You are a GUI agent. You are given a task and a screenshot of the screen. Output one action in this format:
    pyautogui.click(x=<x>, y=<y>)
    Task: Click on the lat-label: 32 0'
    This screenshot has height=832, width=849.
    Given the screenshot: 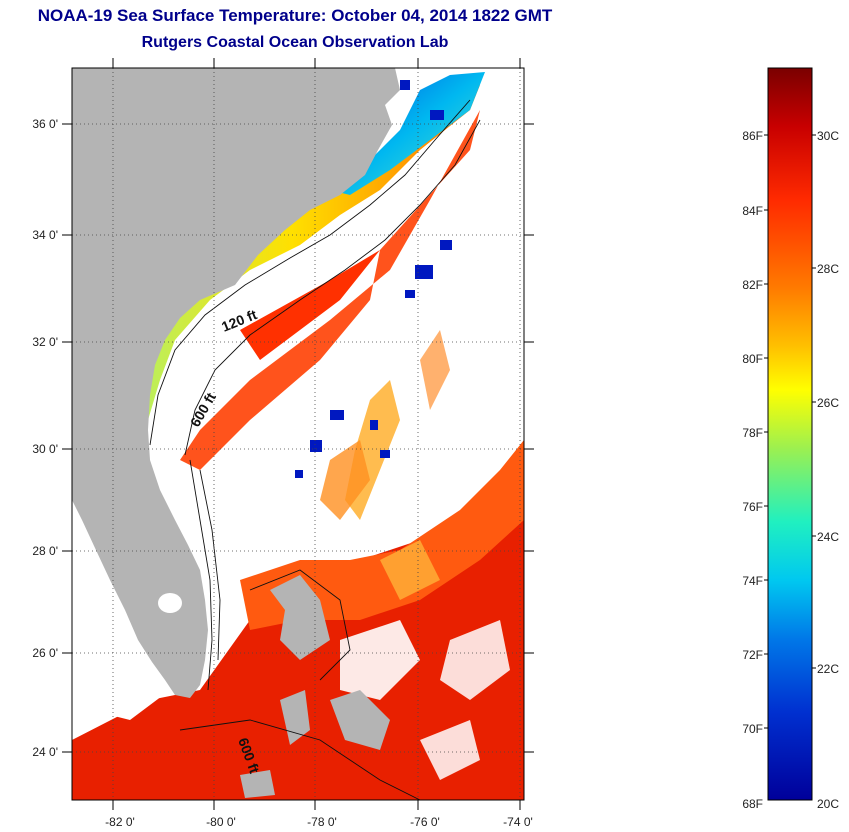 What is the action you would take?
    pyautogui.click(x=45, y=342)
    